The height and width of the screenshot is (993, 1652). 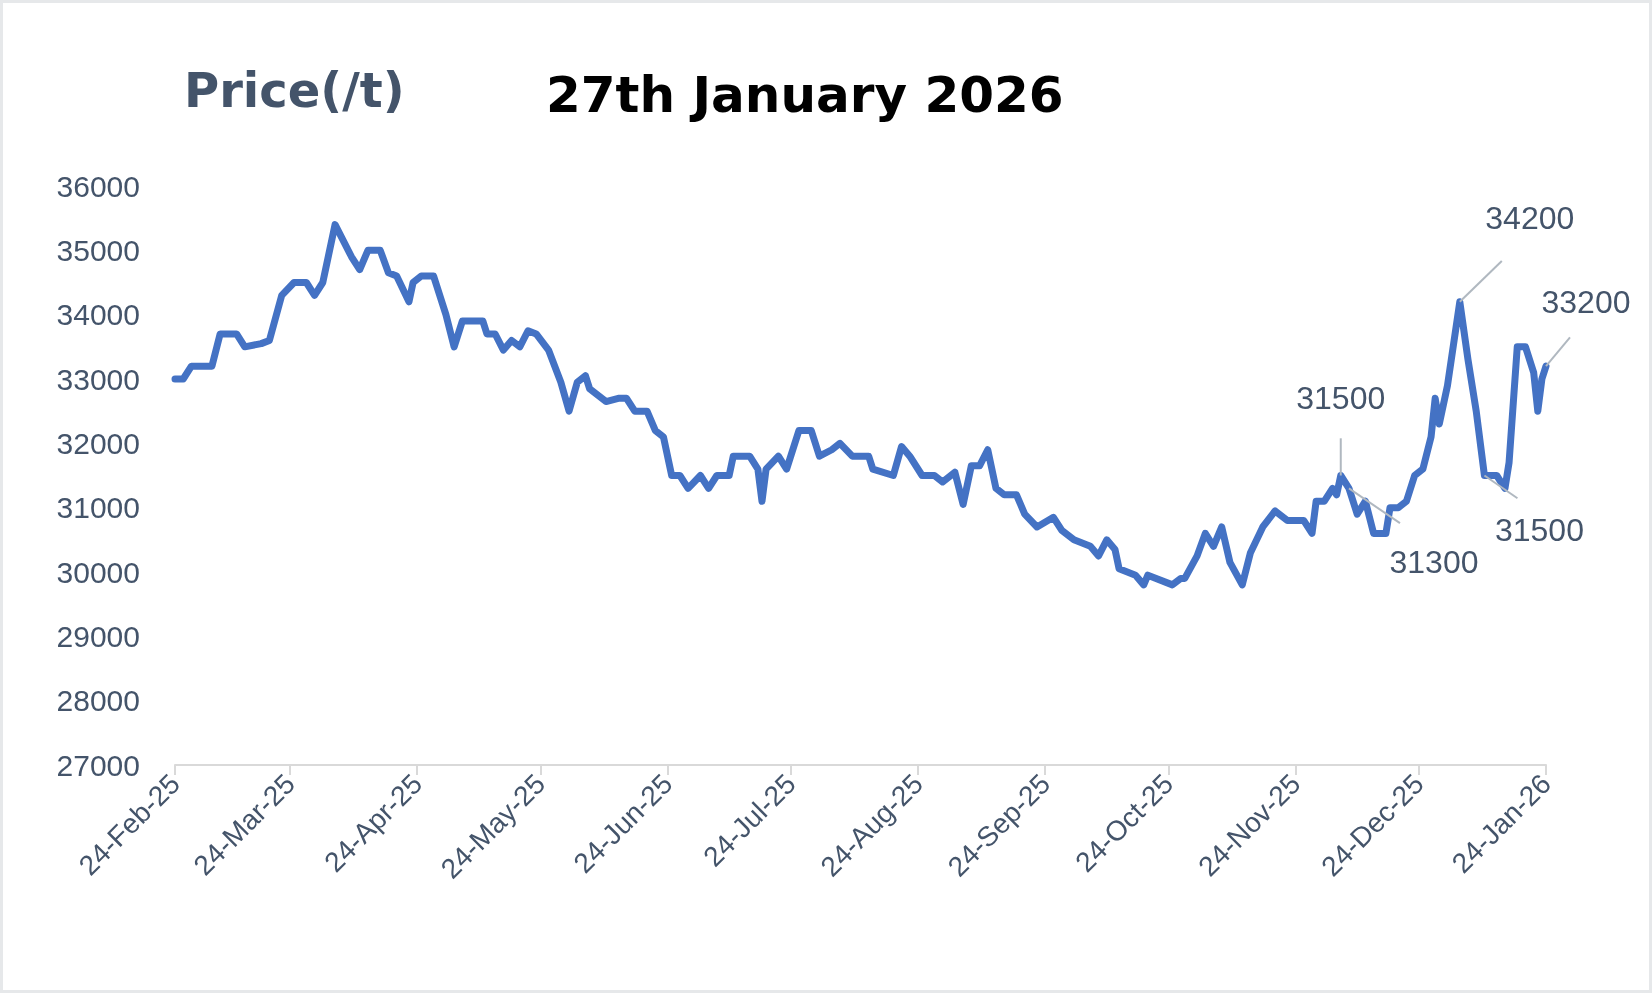 What do you see at coordinates (98, 636) in the screenshot?
I see `y-tick-label: 29000` at bounding box center [98, 636].